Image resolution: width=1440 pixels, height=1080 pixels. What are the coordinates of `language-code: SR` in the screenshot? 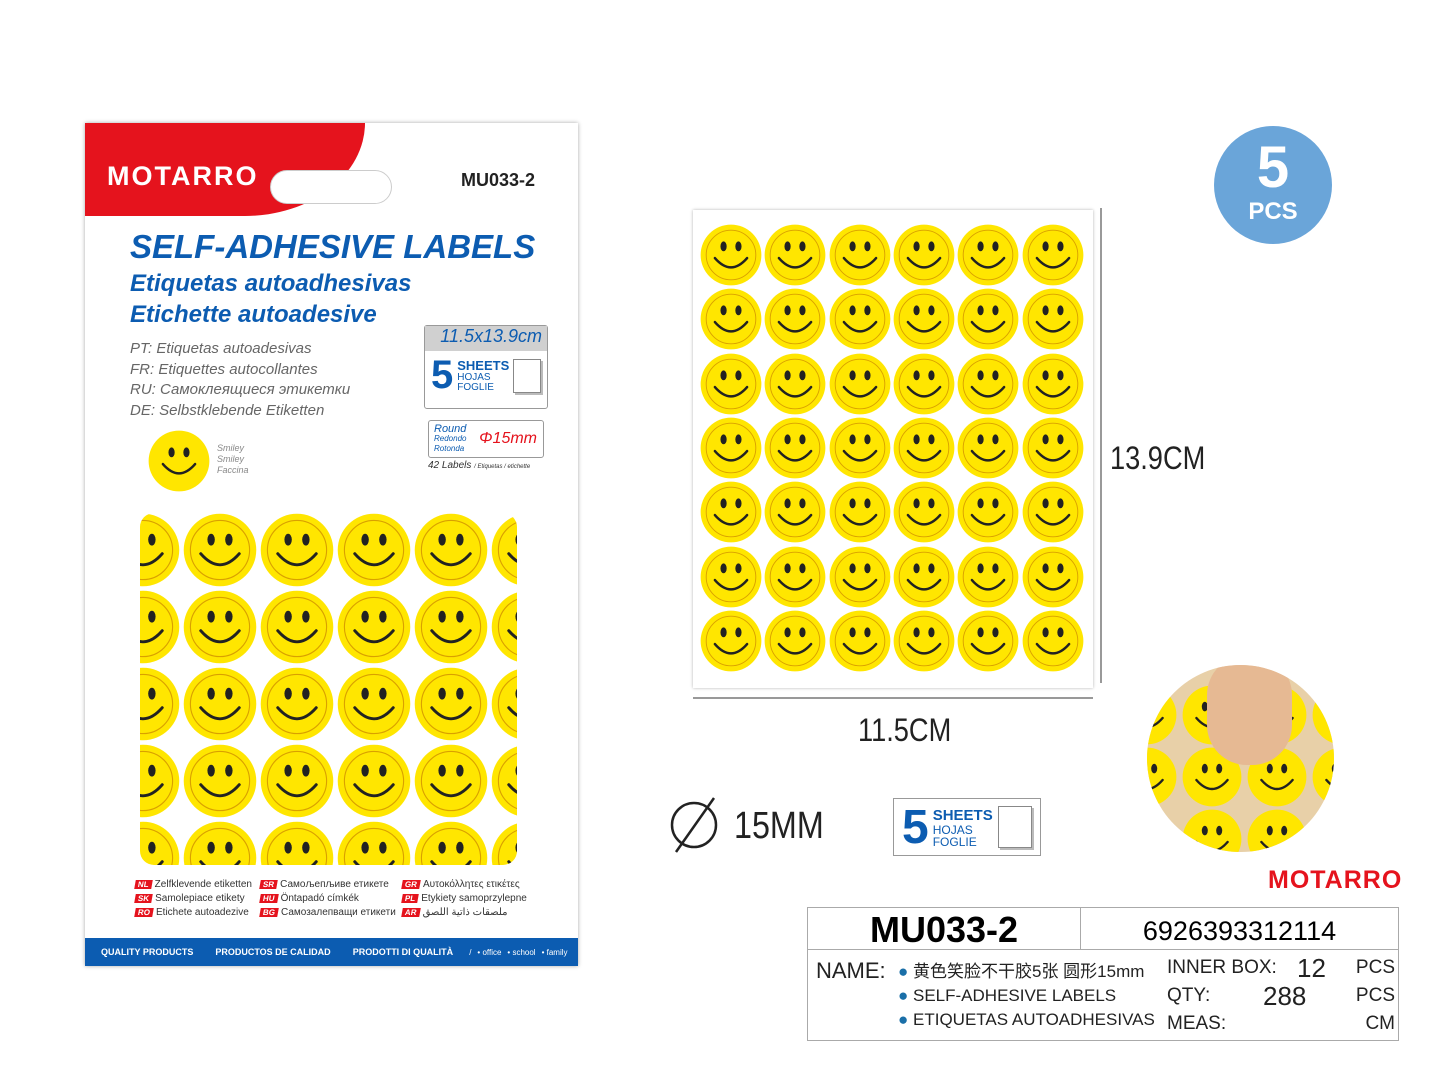 It's located at (268, 884).